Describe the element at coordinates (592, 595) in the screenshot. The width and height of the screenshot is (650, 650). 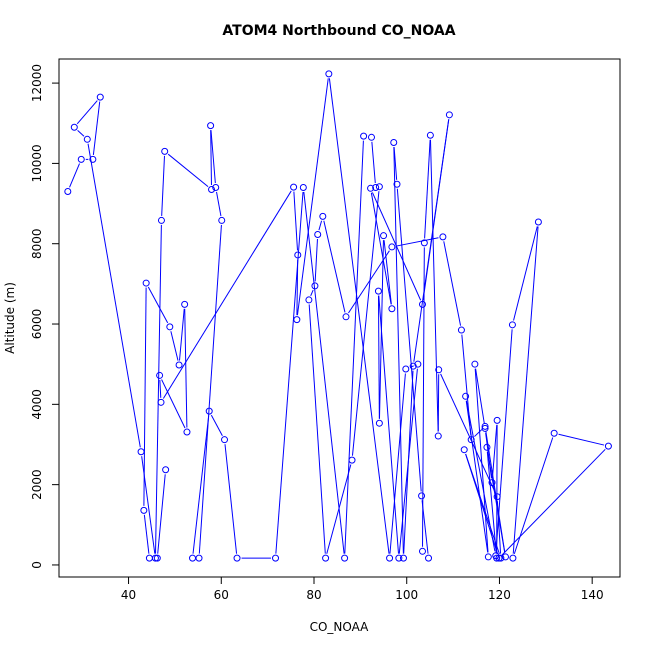
I see `x-tick-label: 140` at that location.